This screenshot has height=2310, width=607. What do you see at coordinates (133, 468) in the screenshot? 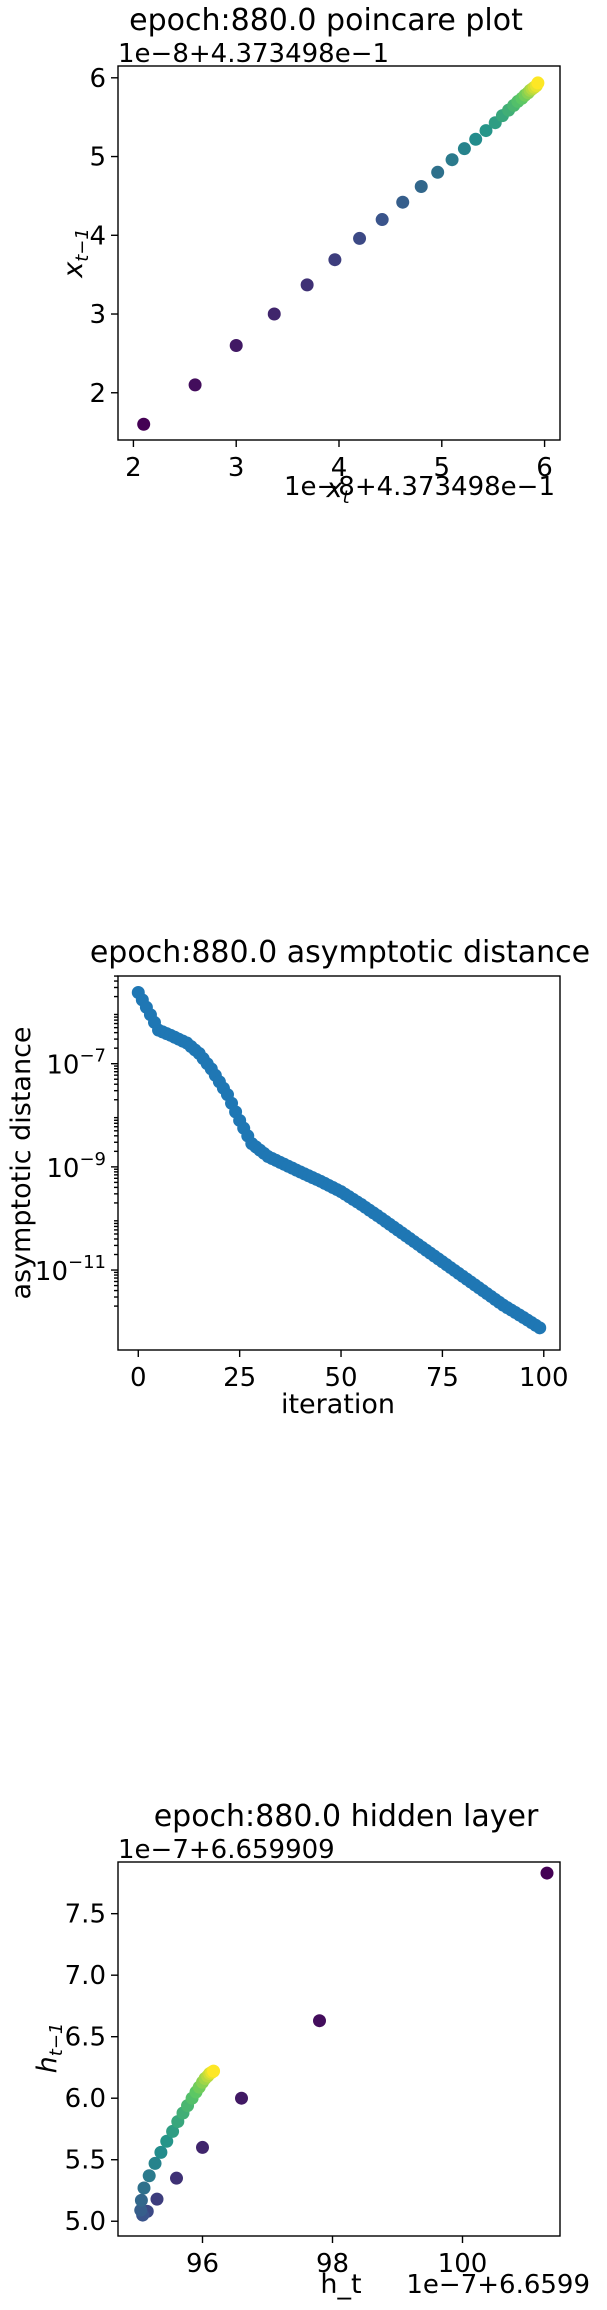
I see `x-tick-label: 2` at bounding box center [133, 468].